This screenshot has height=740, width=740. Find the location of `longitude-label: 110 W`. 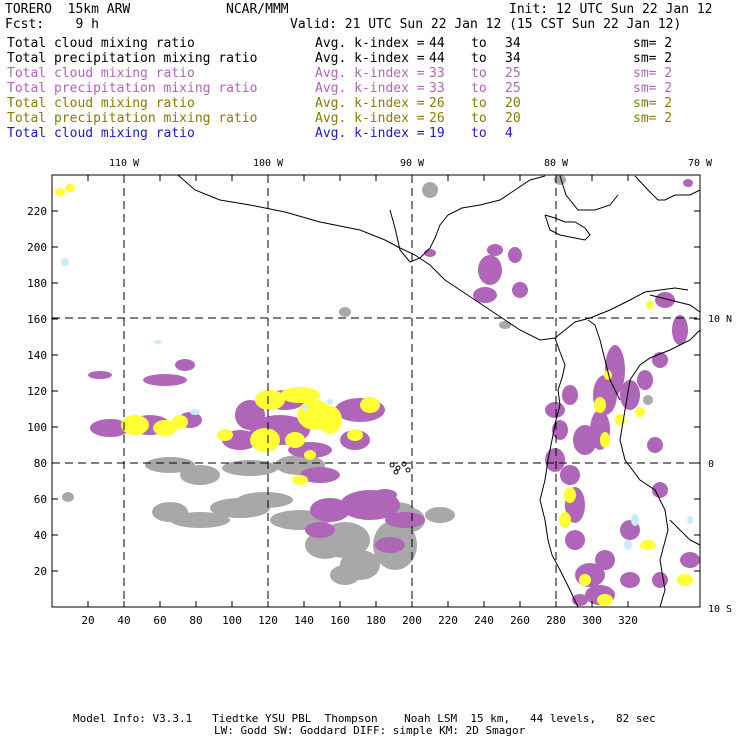

longitude-label: 110 W is located at coordinates (124, 163).